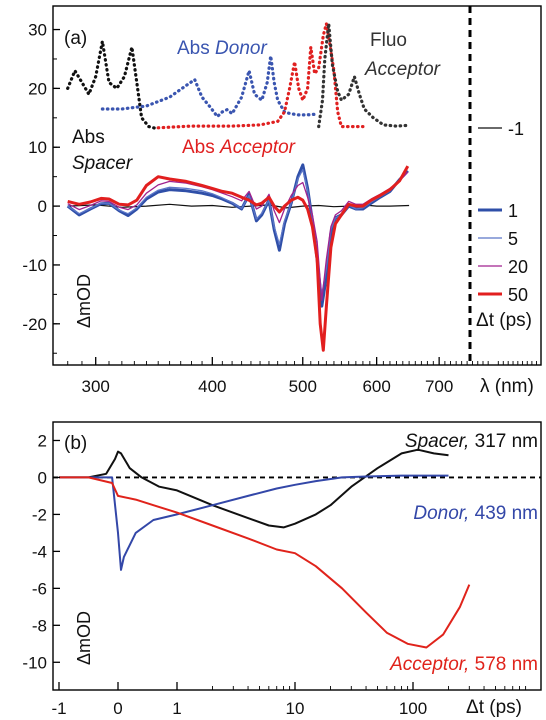 This screenshot has height=720, width=546. What do you see at coordinates (295, 708) in the screenshot?
I see `x-tick-label-b-3: 10` at bounding box center [295, 708].